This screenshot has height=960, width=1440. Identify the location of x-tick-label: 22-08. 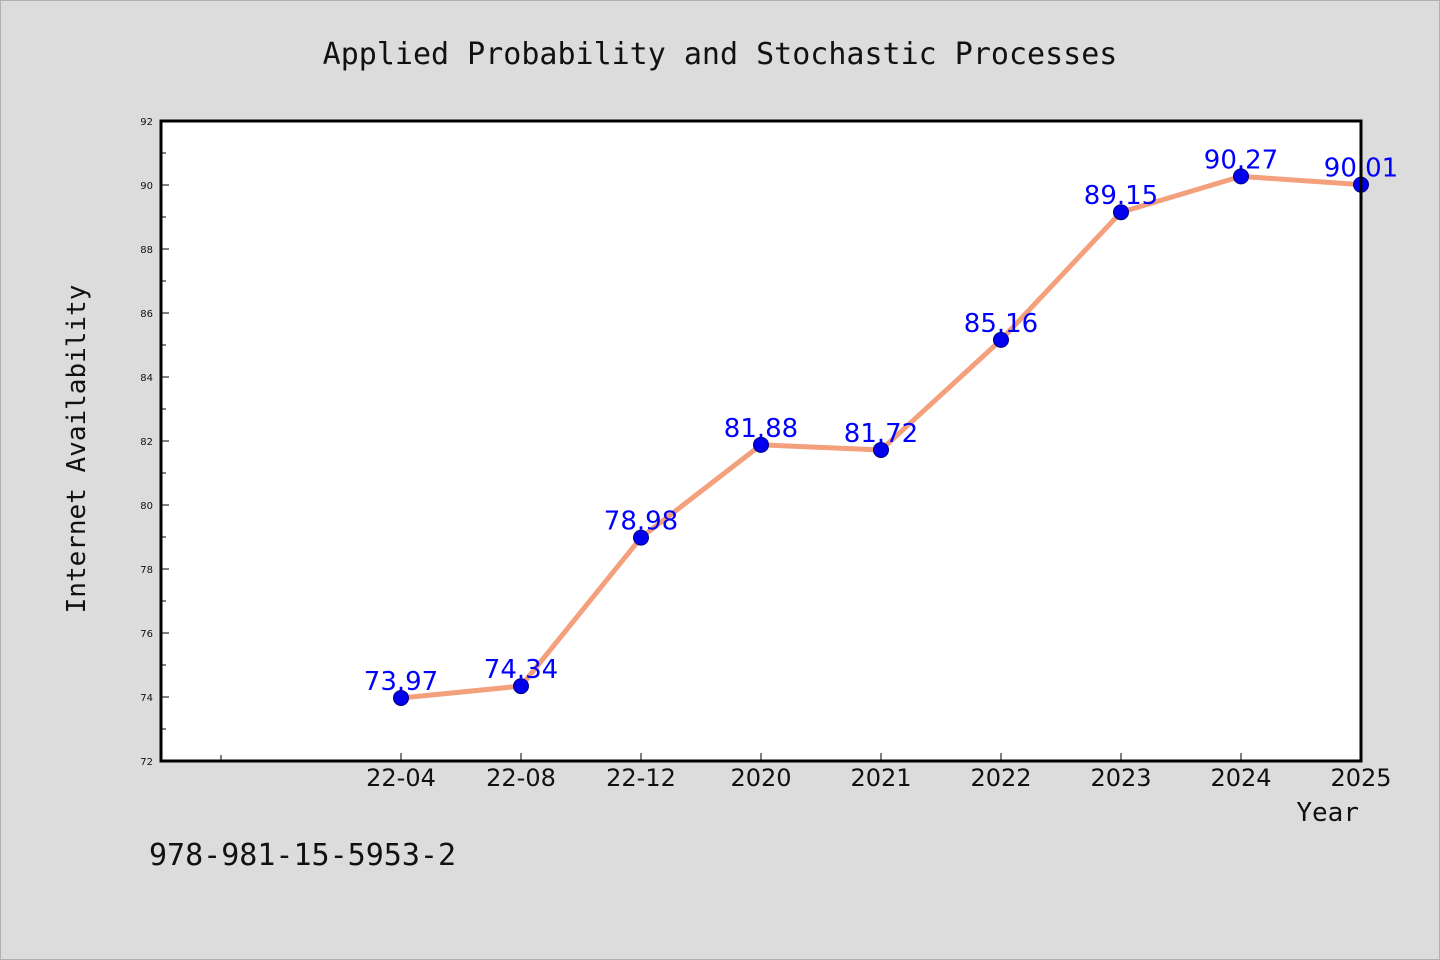
(521, 778).